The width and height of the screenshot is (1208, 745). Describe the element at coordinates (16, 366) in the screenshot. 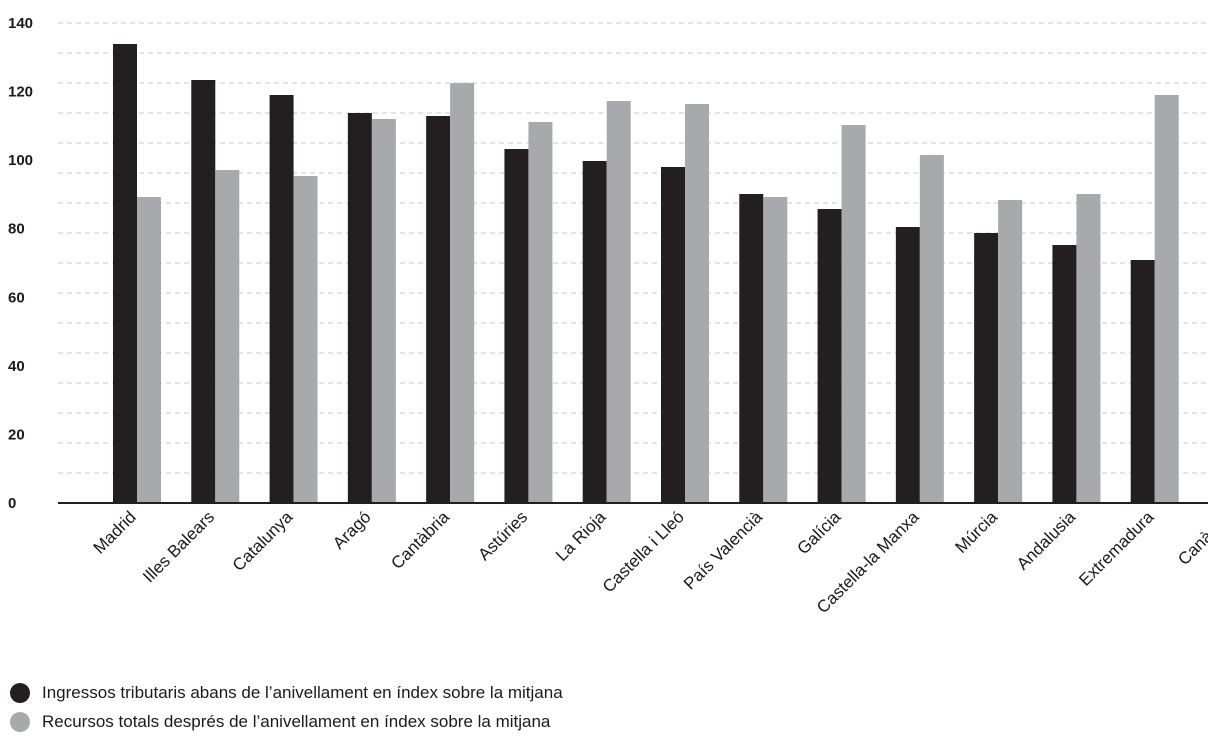

I see `y-tick-label: 40` at that location.